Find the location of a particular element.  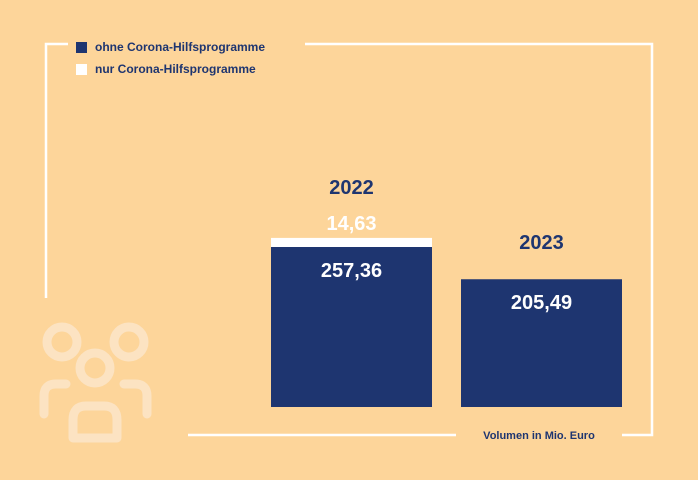

value-label-2022-nur: 14,63 is located at coordinates (351, 224).